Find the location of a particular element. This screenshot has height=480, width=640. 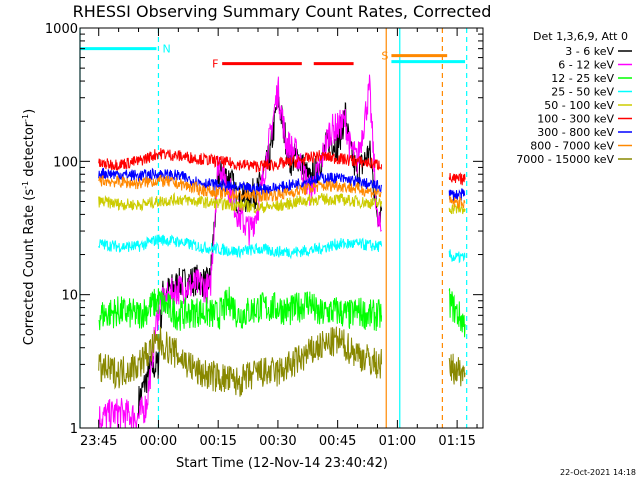

x-tick-label-0: 23:45 is located at coordinates (98, 441).